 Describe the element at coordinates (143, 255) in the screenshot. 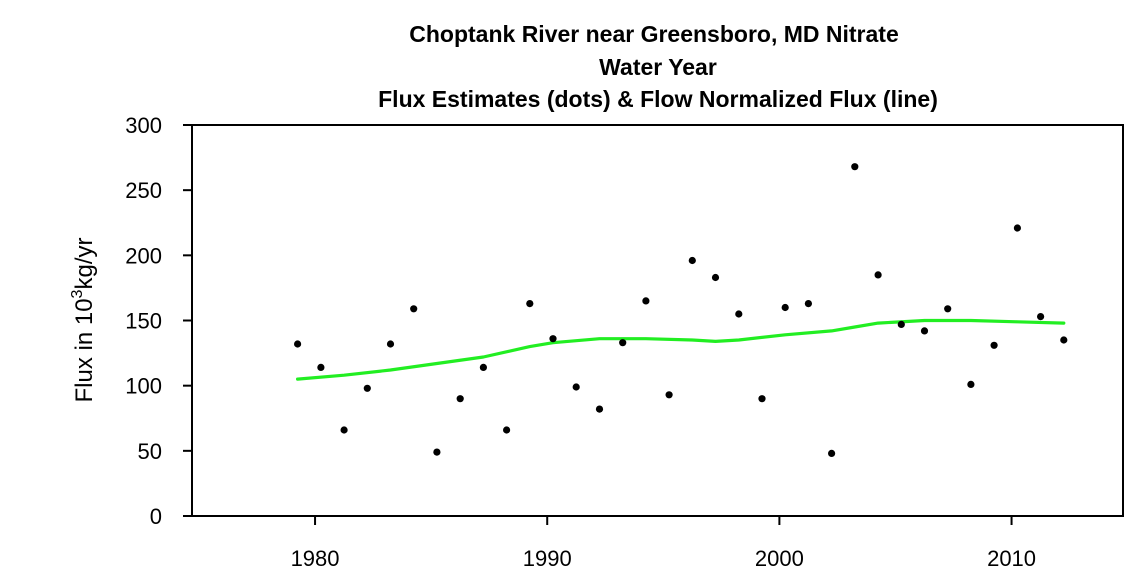

I see `y-tick-label: 200` at that location.